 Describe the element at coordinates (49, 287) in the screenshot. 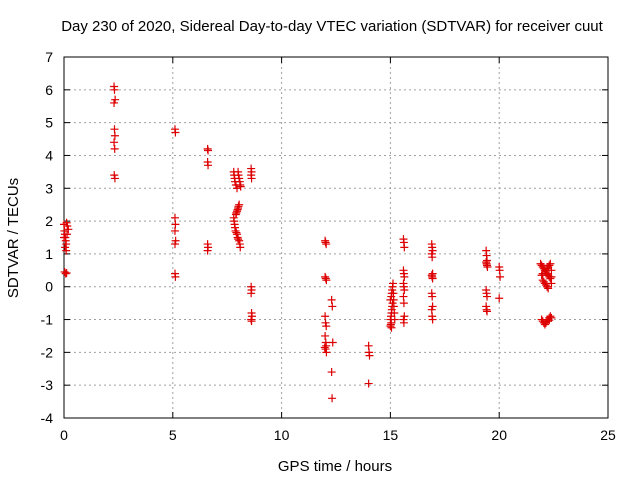

I see `y-tick-label: 0` at that location.